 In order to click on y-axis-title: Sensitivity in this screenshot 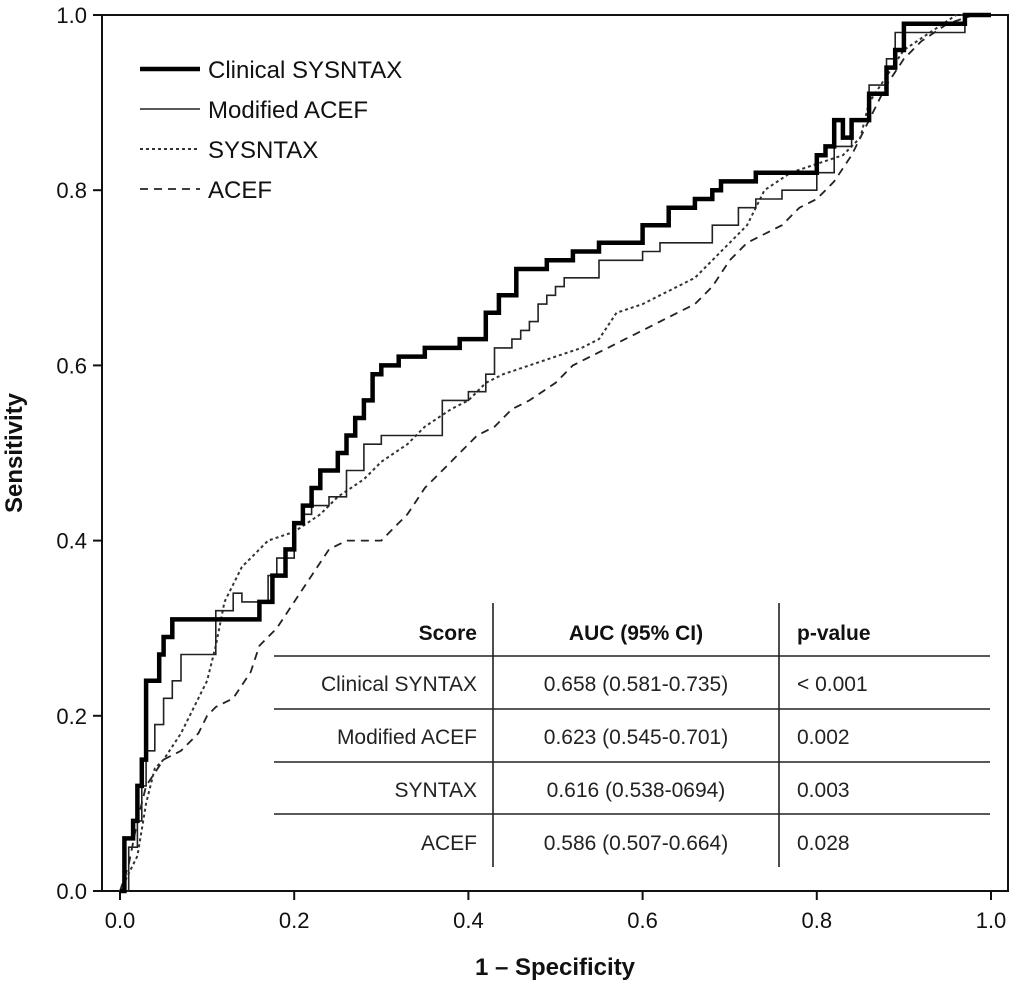, I will do `click(14, 452)`.